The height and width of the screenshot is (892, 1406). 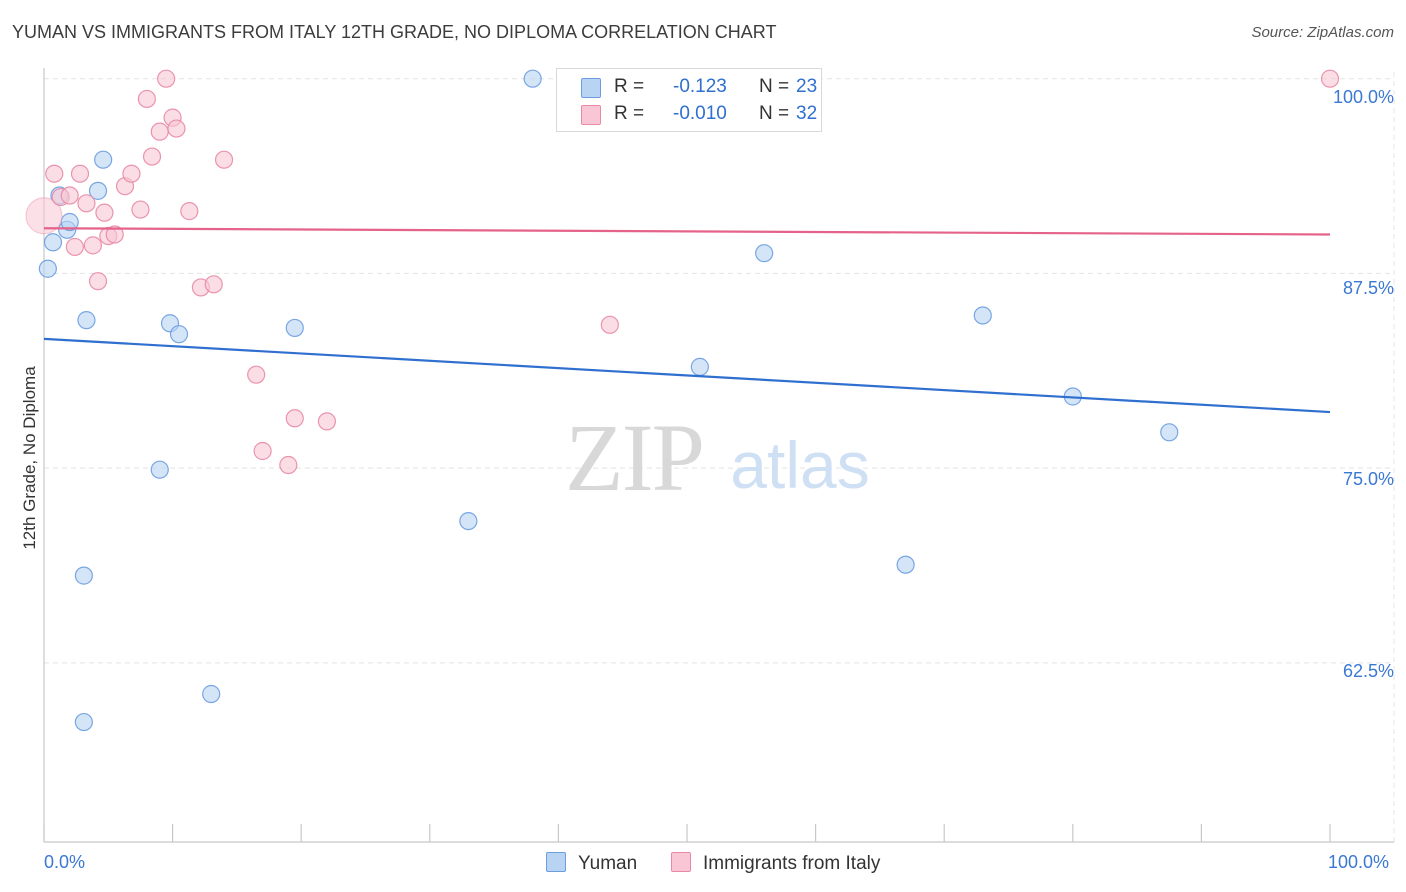 What do you see at coordinates (700, 86) in the screenshot?
I see `yuman-r-value: -0.123` at bounding box center [700, 86].